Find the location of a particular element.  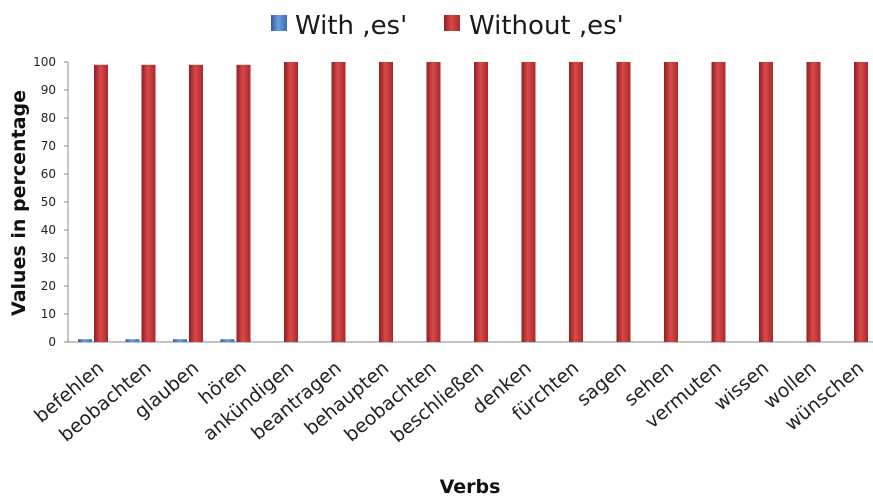

y-axis-ticks: 0 10 20 30 40 50 60 70 80 90 100 is located at coordinates (50, 202).